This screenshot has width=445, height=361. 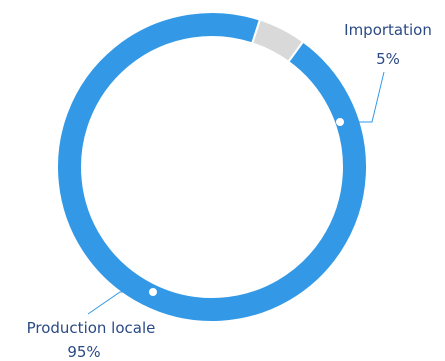 What do you see at coordinates (120, 303) in the screenshot?
I see `leader-line-production-locale` at bounding box center [120, 303].